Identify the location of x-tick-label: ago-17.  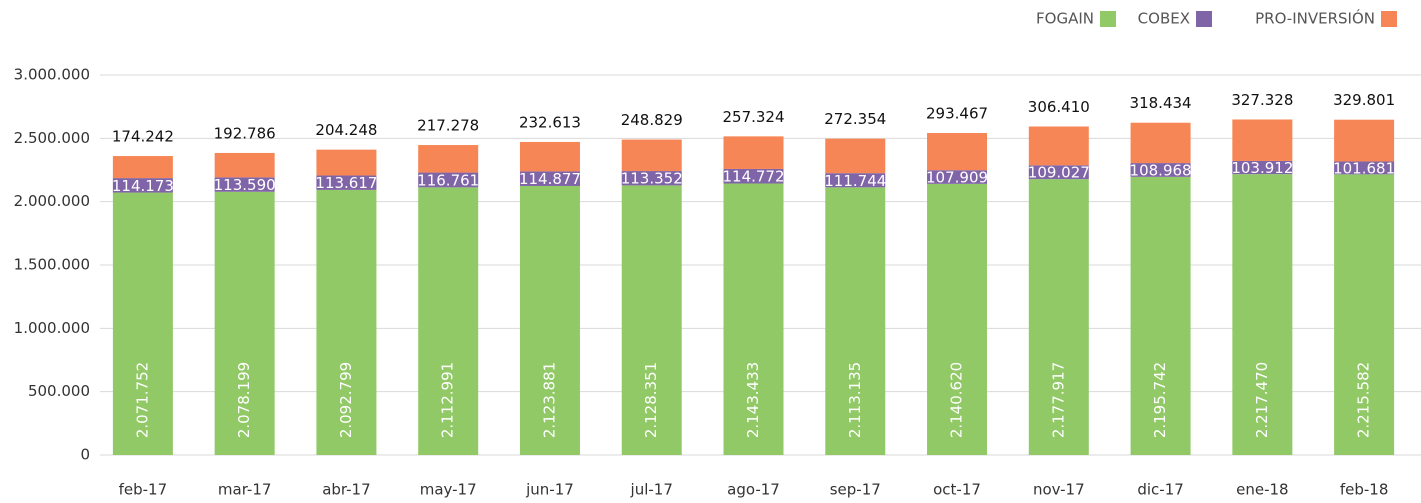
(753, 490).